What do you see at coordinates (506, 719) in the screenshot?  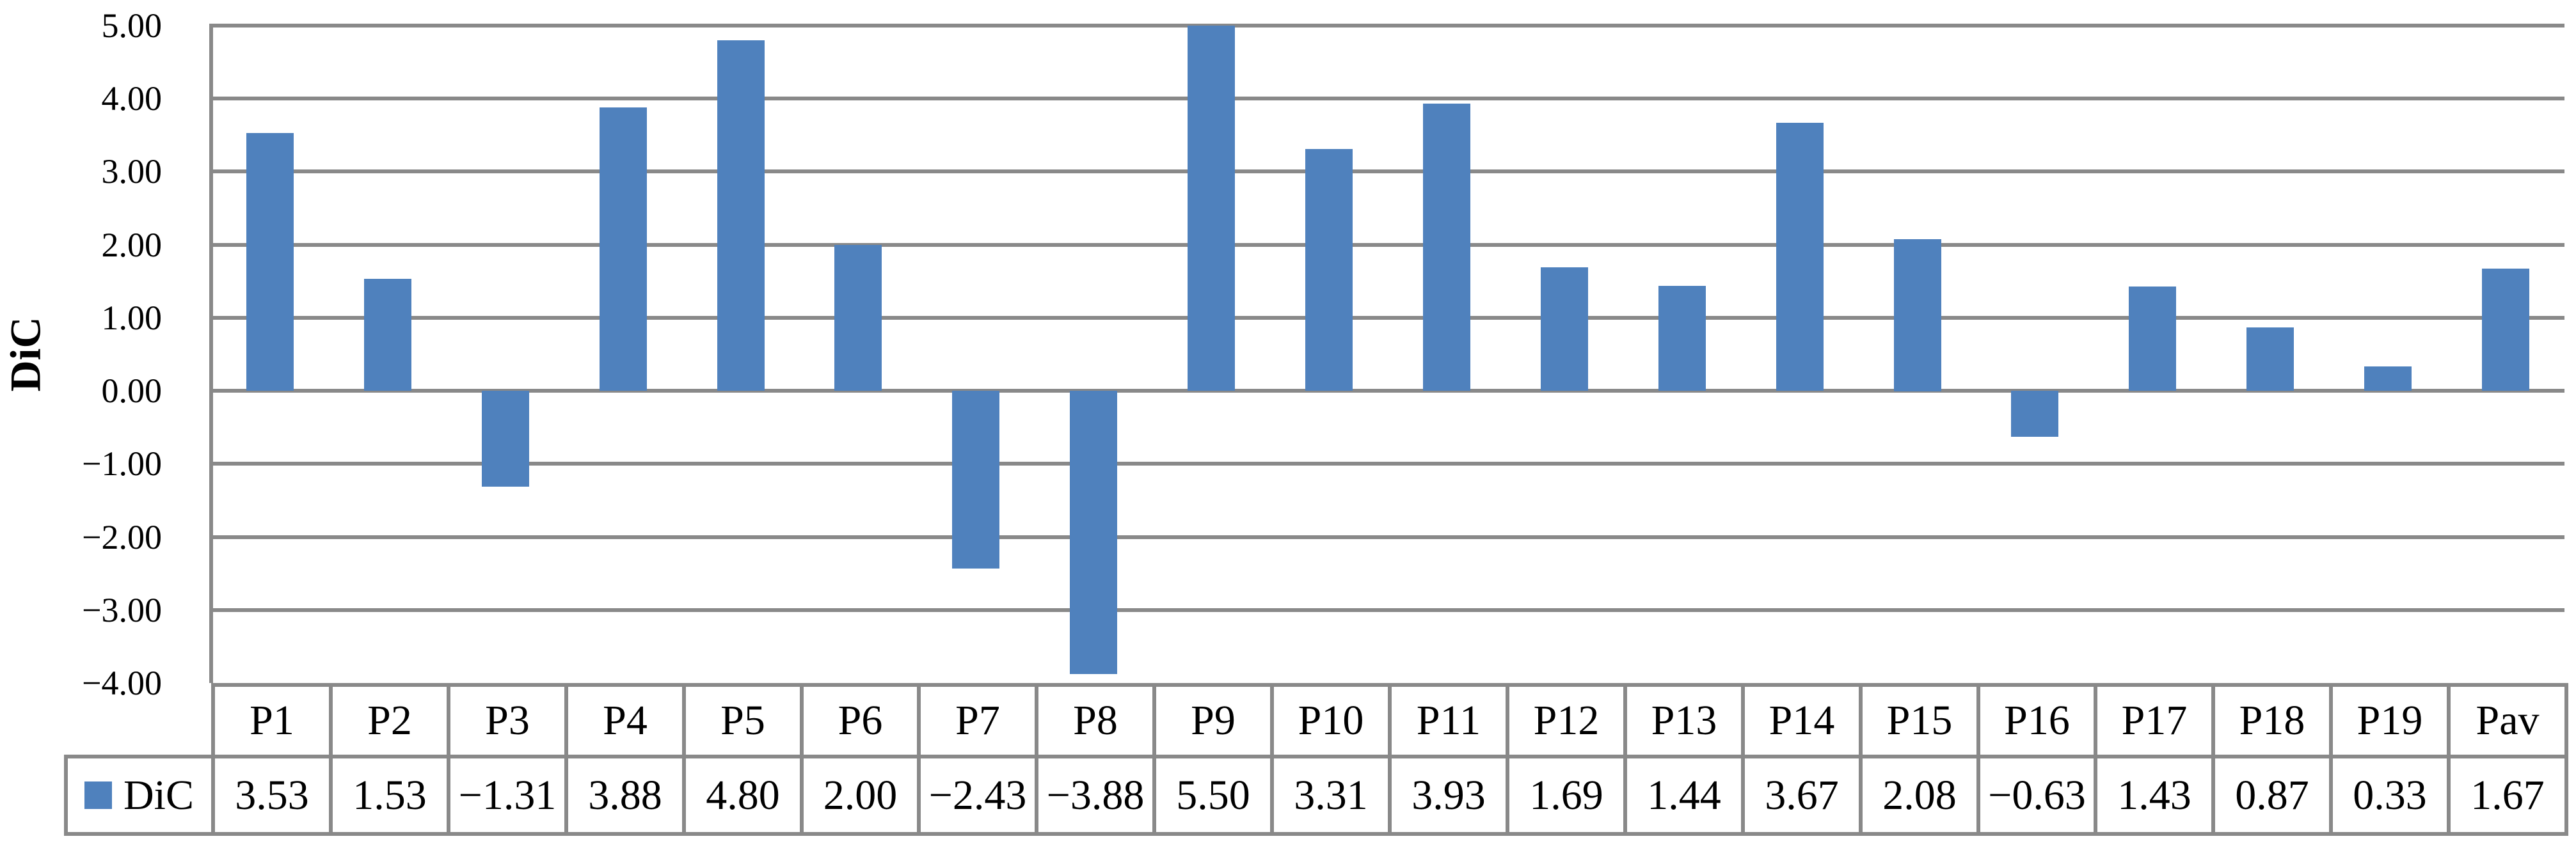 I see `category-cell: P3` at bounding box center [506, 719].